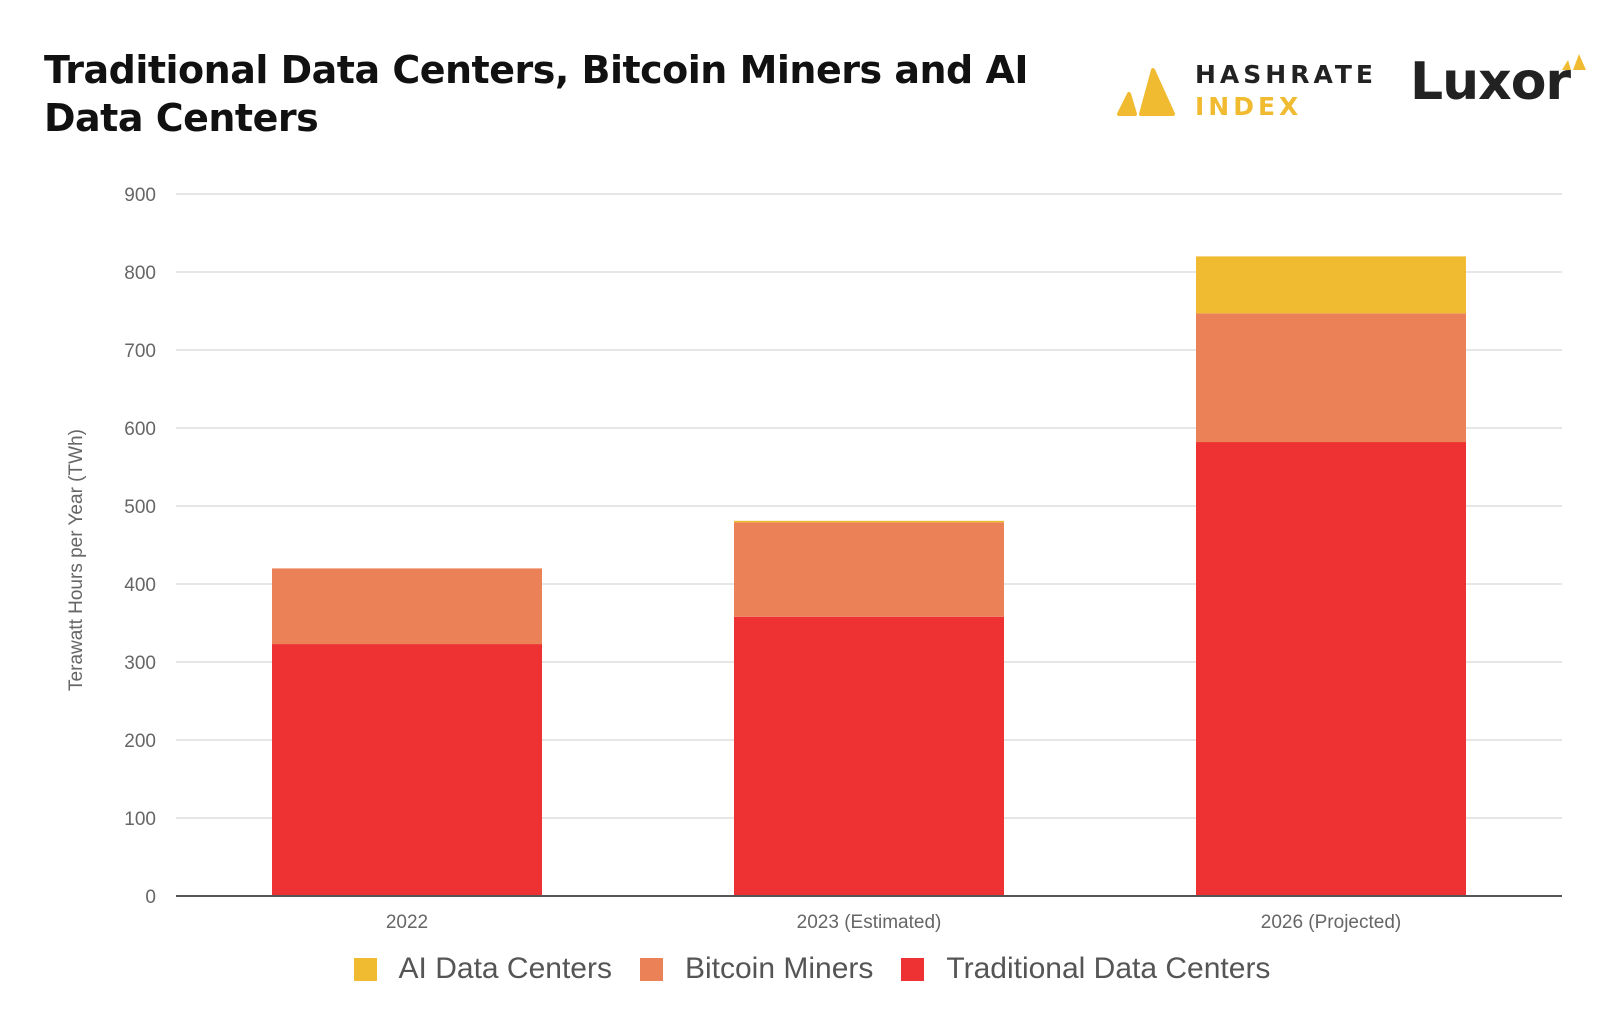 The width and height of the screenshot is (1624, 1018). I want to click on y-tick-label: 100, so click(140, 819).